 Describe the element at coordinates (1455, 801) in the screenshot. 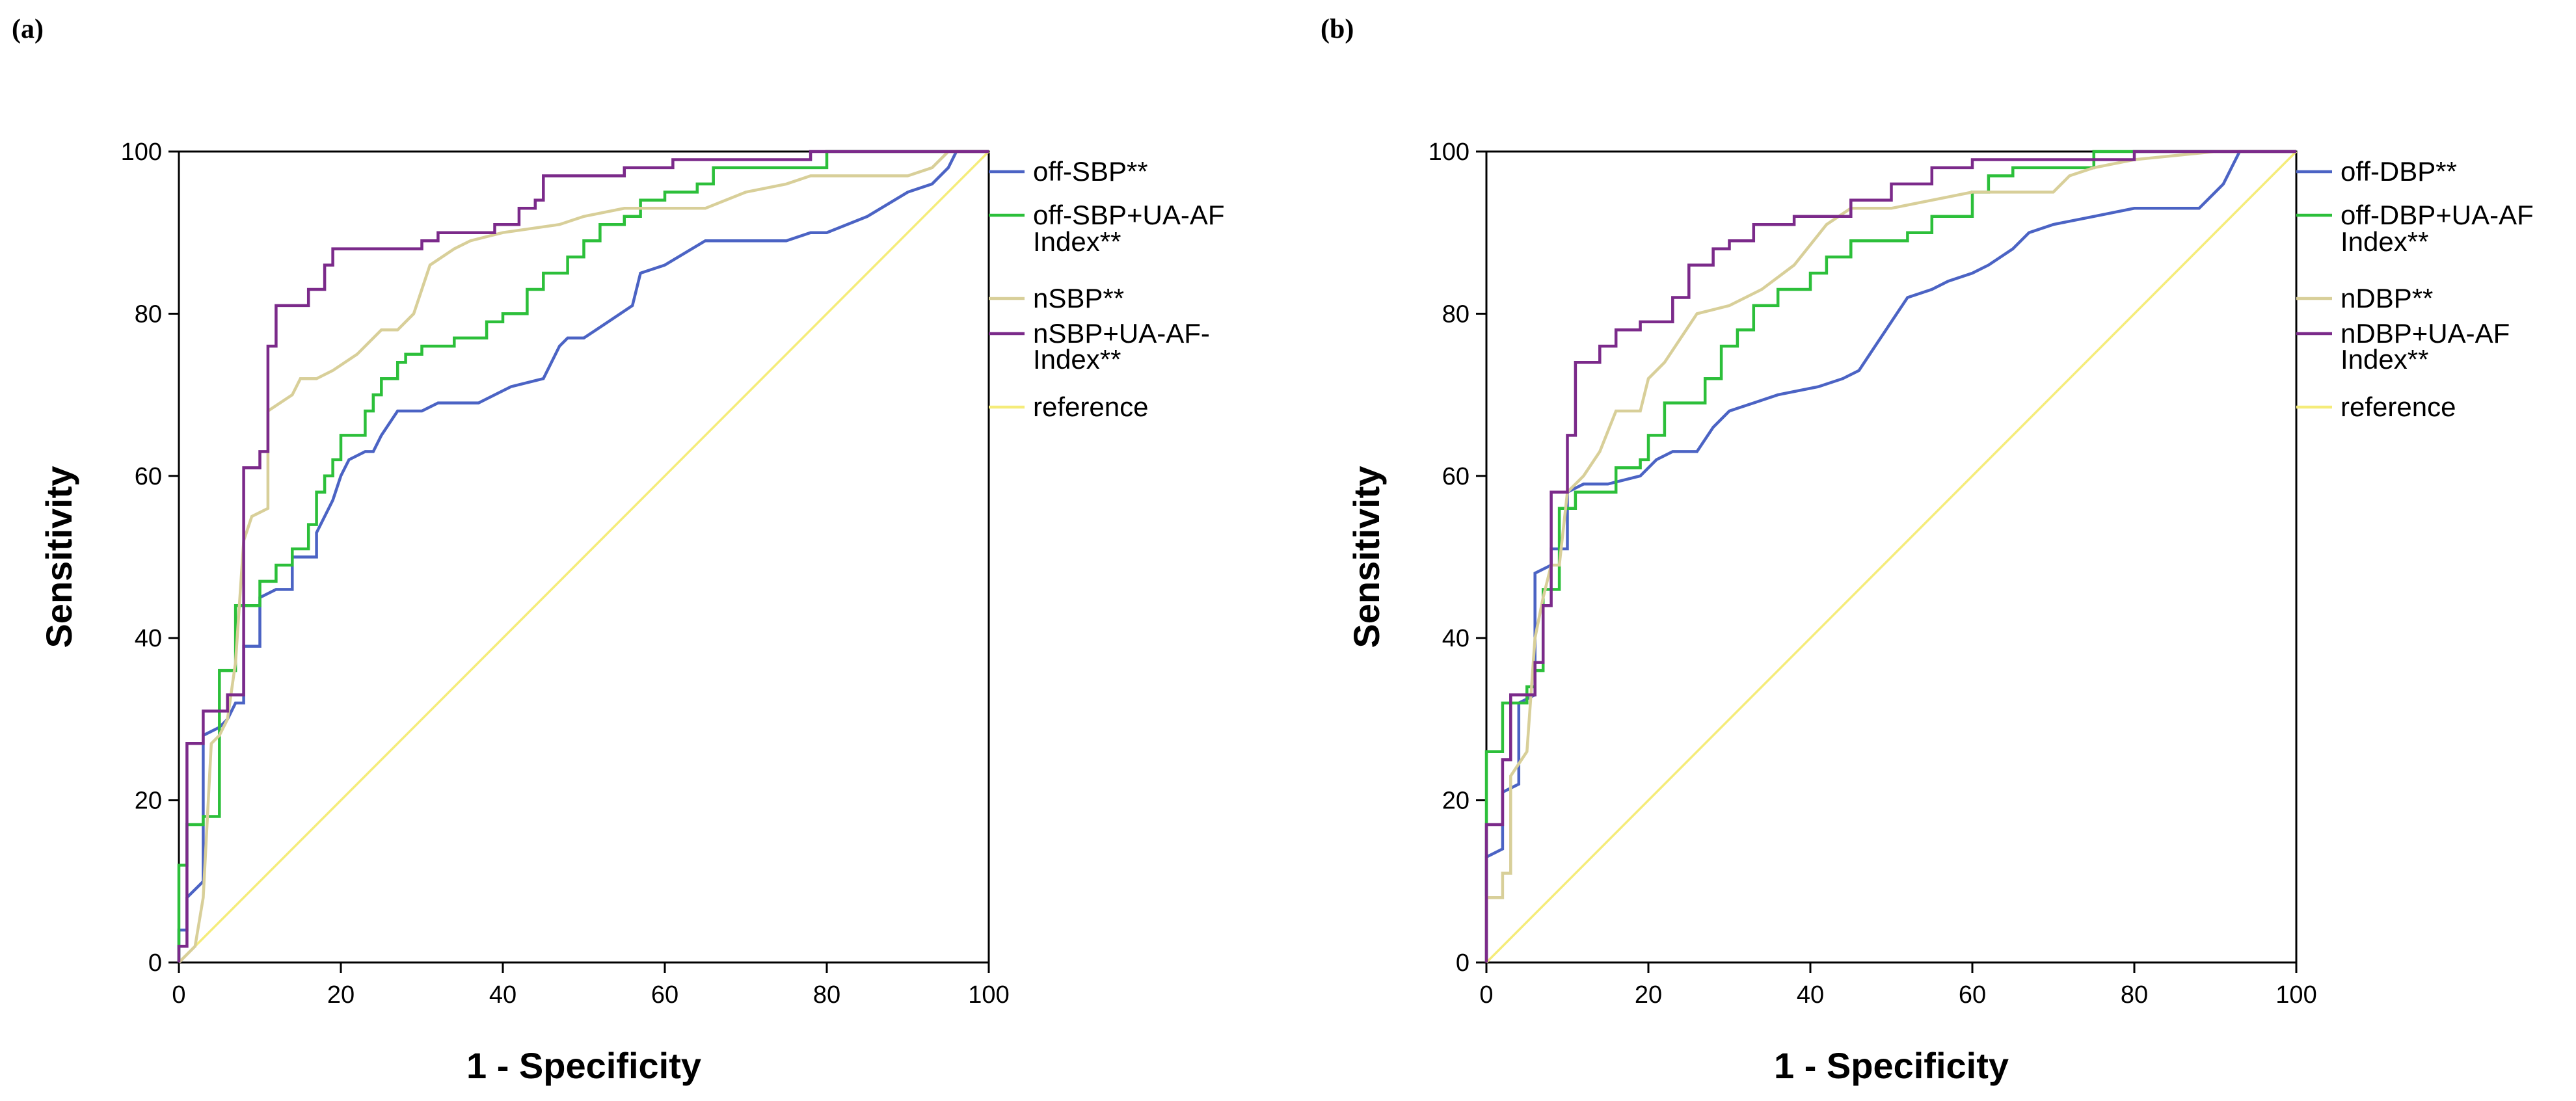

I see `panel-b-y-tick-label: 20` at that location.